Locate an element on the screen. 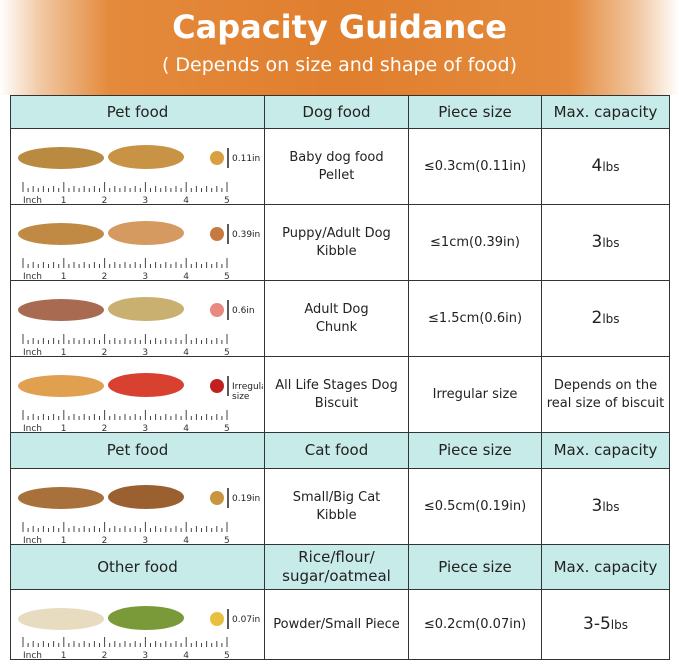 The width and height of the screenshot is (679, 665). max-capacity: 2lbs is located at coordinates (605, 318).